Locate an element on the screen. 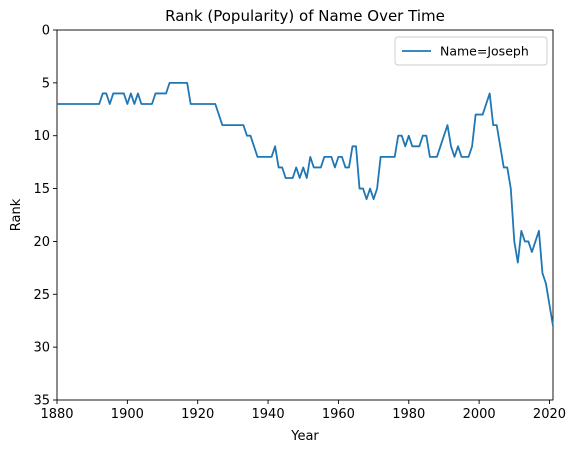 The width and height of the screenshot is (577, 453). y-tick-label: 25 is located at coordinates (41, 295).